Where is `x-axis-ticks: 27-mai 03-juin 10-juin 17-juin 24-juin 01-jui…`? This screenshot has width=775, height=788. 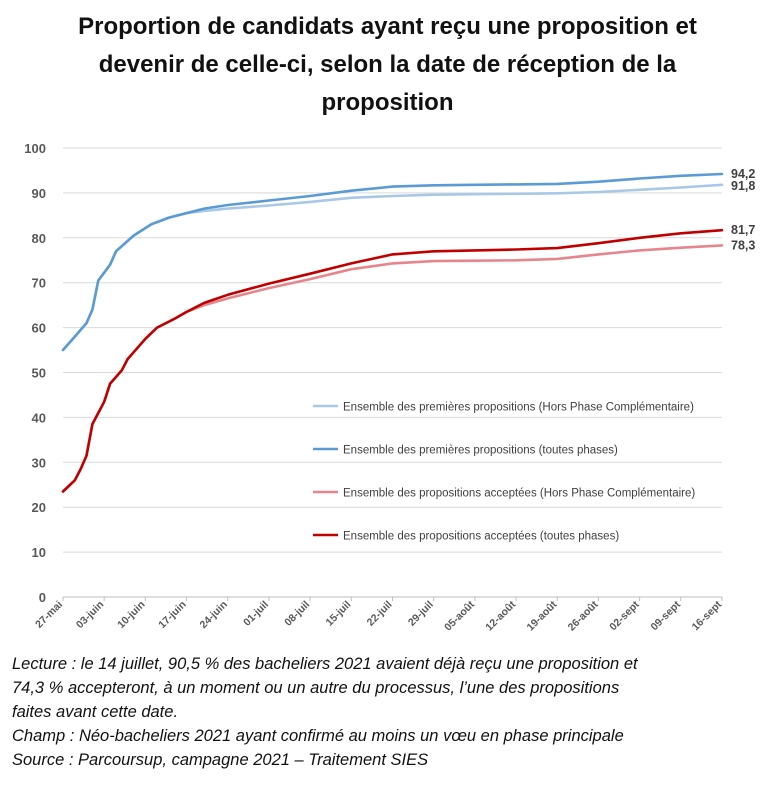 x-axis-ticks: 27-mai 03-juin 10-juin 17-juin 24-juin 01-jui… is located at coordinates (378, 615).